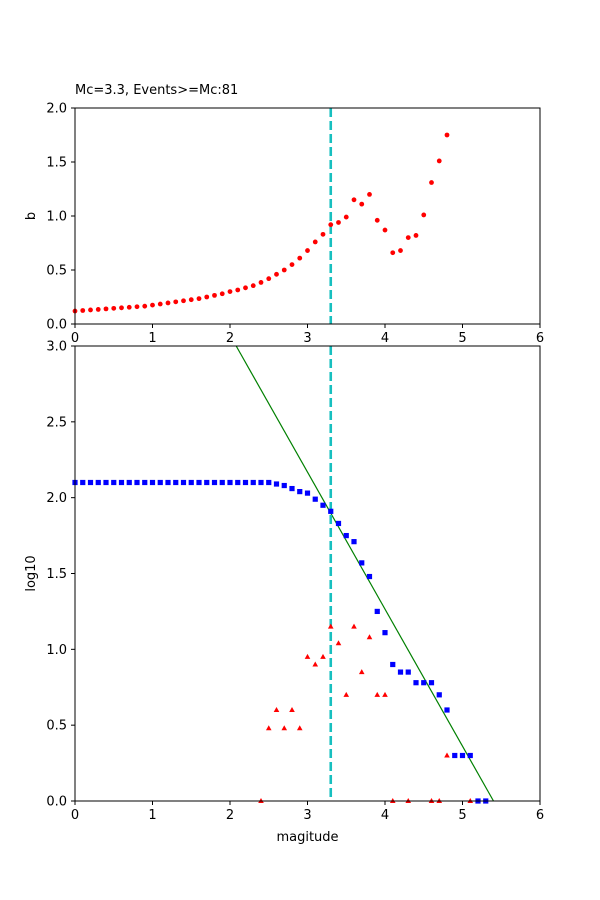  What do you see at coordinates (31, 216) in the screenshot?
I see `b-panel-y-axis-label: b` at bounding box center [31, 216].